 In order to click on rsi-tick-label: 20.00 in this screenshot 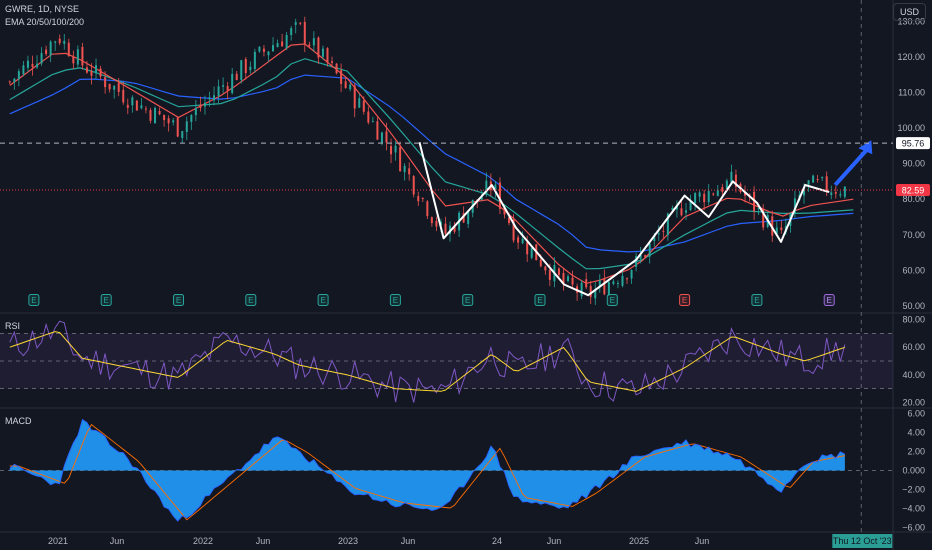, I will do `click(913, 402)`.